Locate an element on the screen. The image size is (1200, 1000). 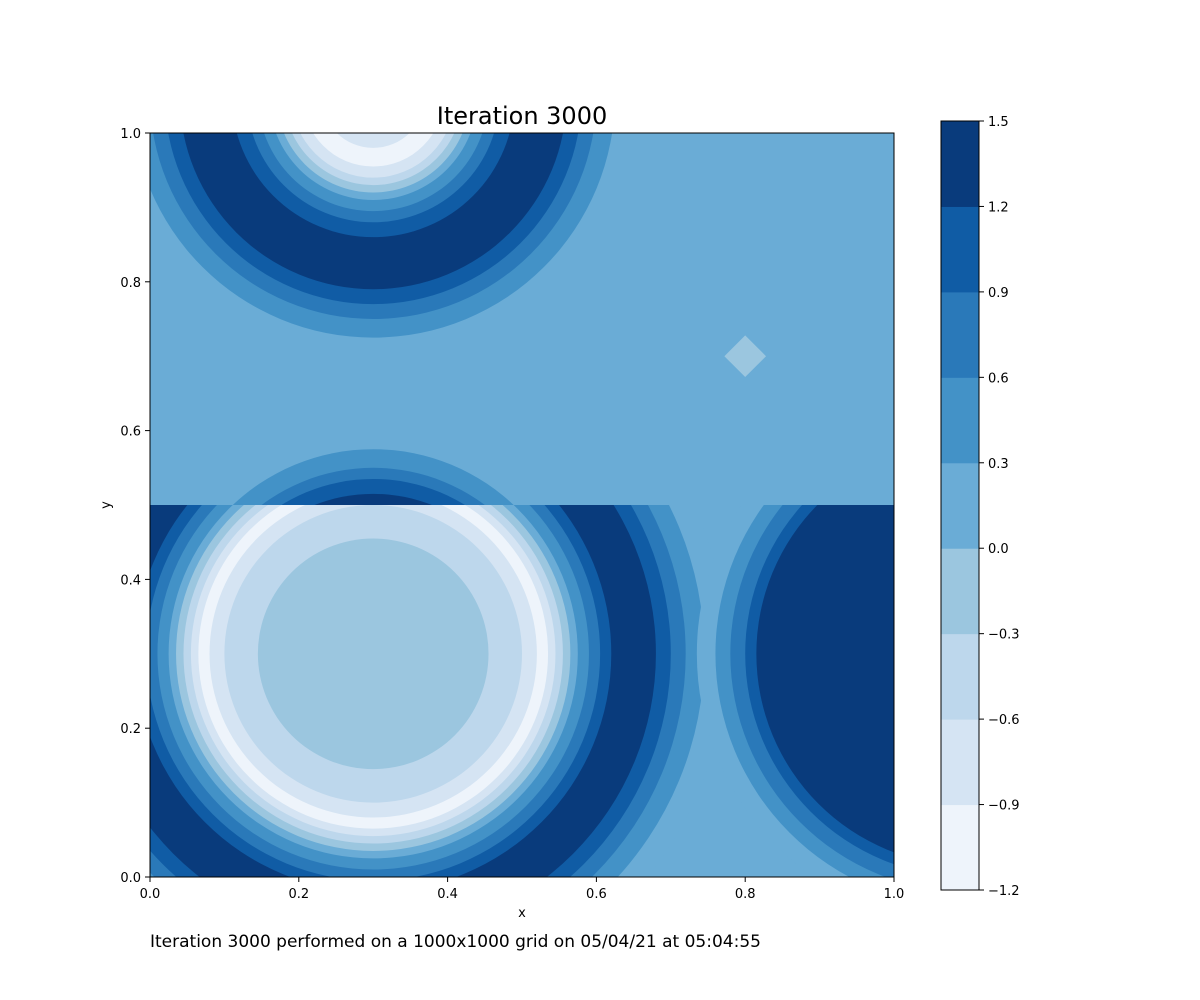
colorbar: −1.2 −0.9 −0.6 −0.3 0.0 0.3 0.6 0.9 1.2 1.5 is located at coordinates (980, 507).